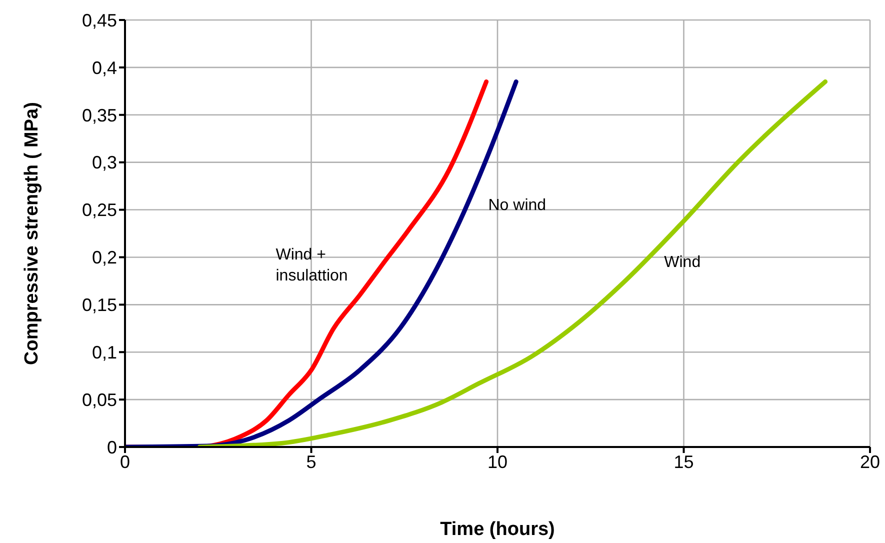 This screenshot has width=885, height=543. Describe the element at coordinates (311, 462) in the screenshot. I see `x-tick-label: 5` at that location.